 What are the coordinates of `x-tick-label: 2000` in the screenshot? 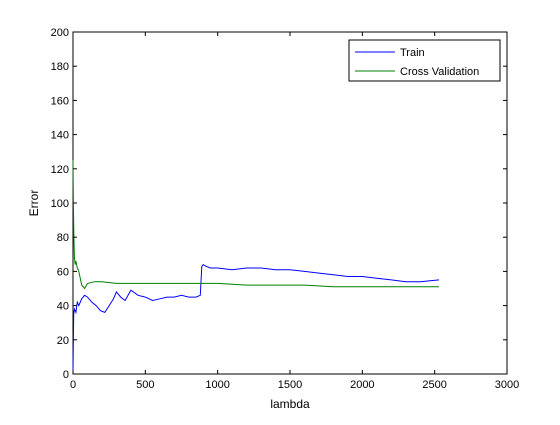 It's located at (362, 385).